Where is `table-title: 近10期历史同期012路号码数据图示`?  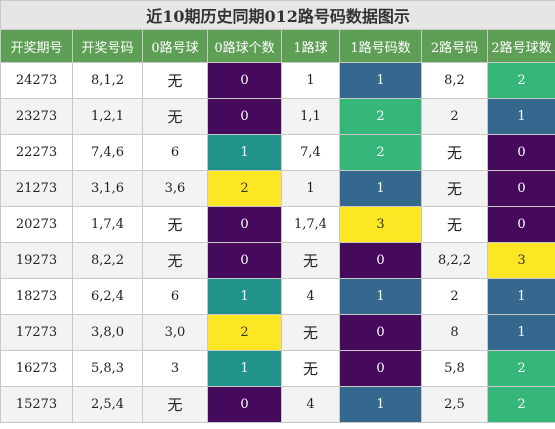
table-title: 近10期历史同期012路号码数据图示 is located at coordinates (277, 15).